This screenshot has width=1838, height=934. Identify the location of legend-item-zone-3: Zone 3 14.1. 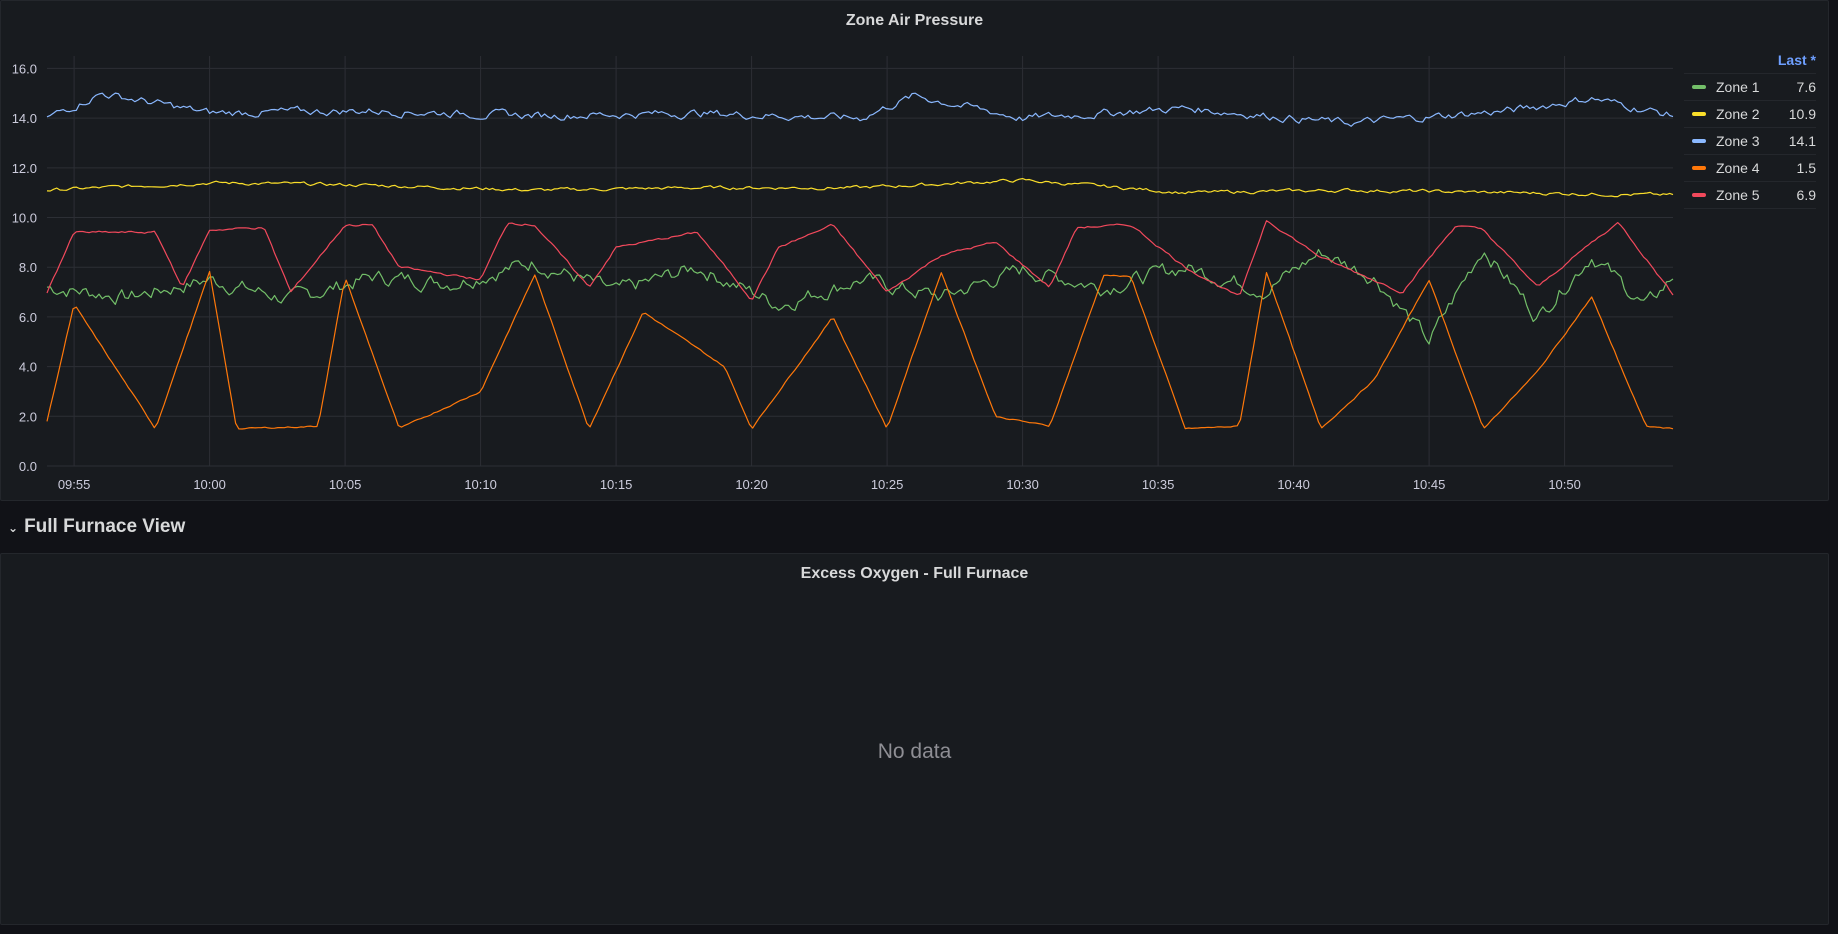
(1750, 140).